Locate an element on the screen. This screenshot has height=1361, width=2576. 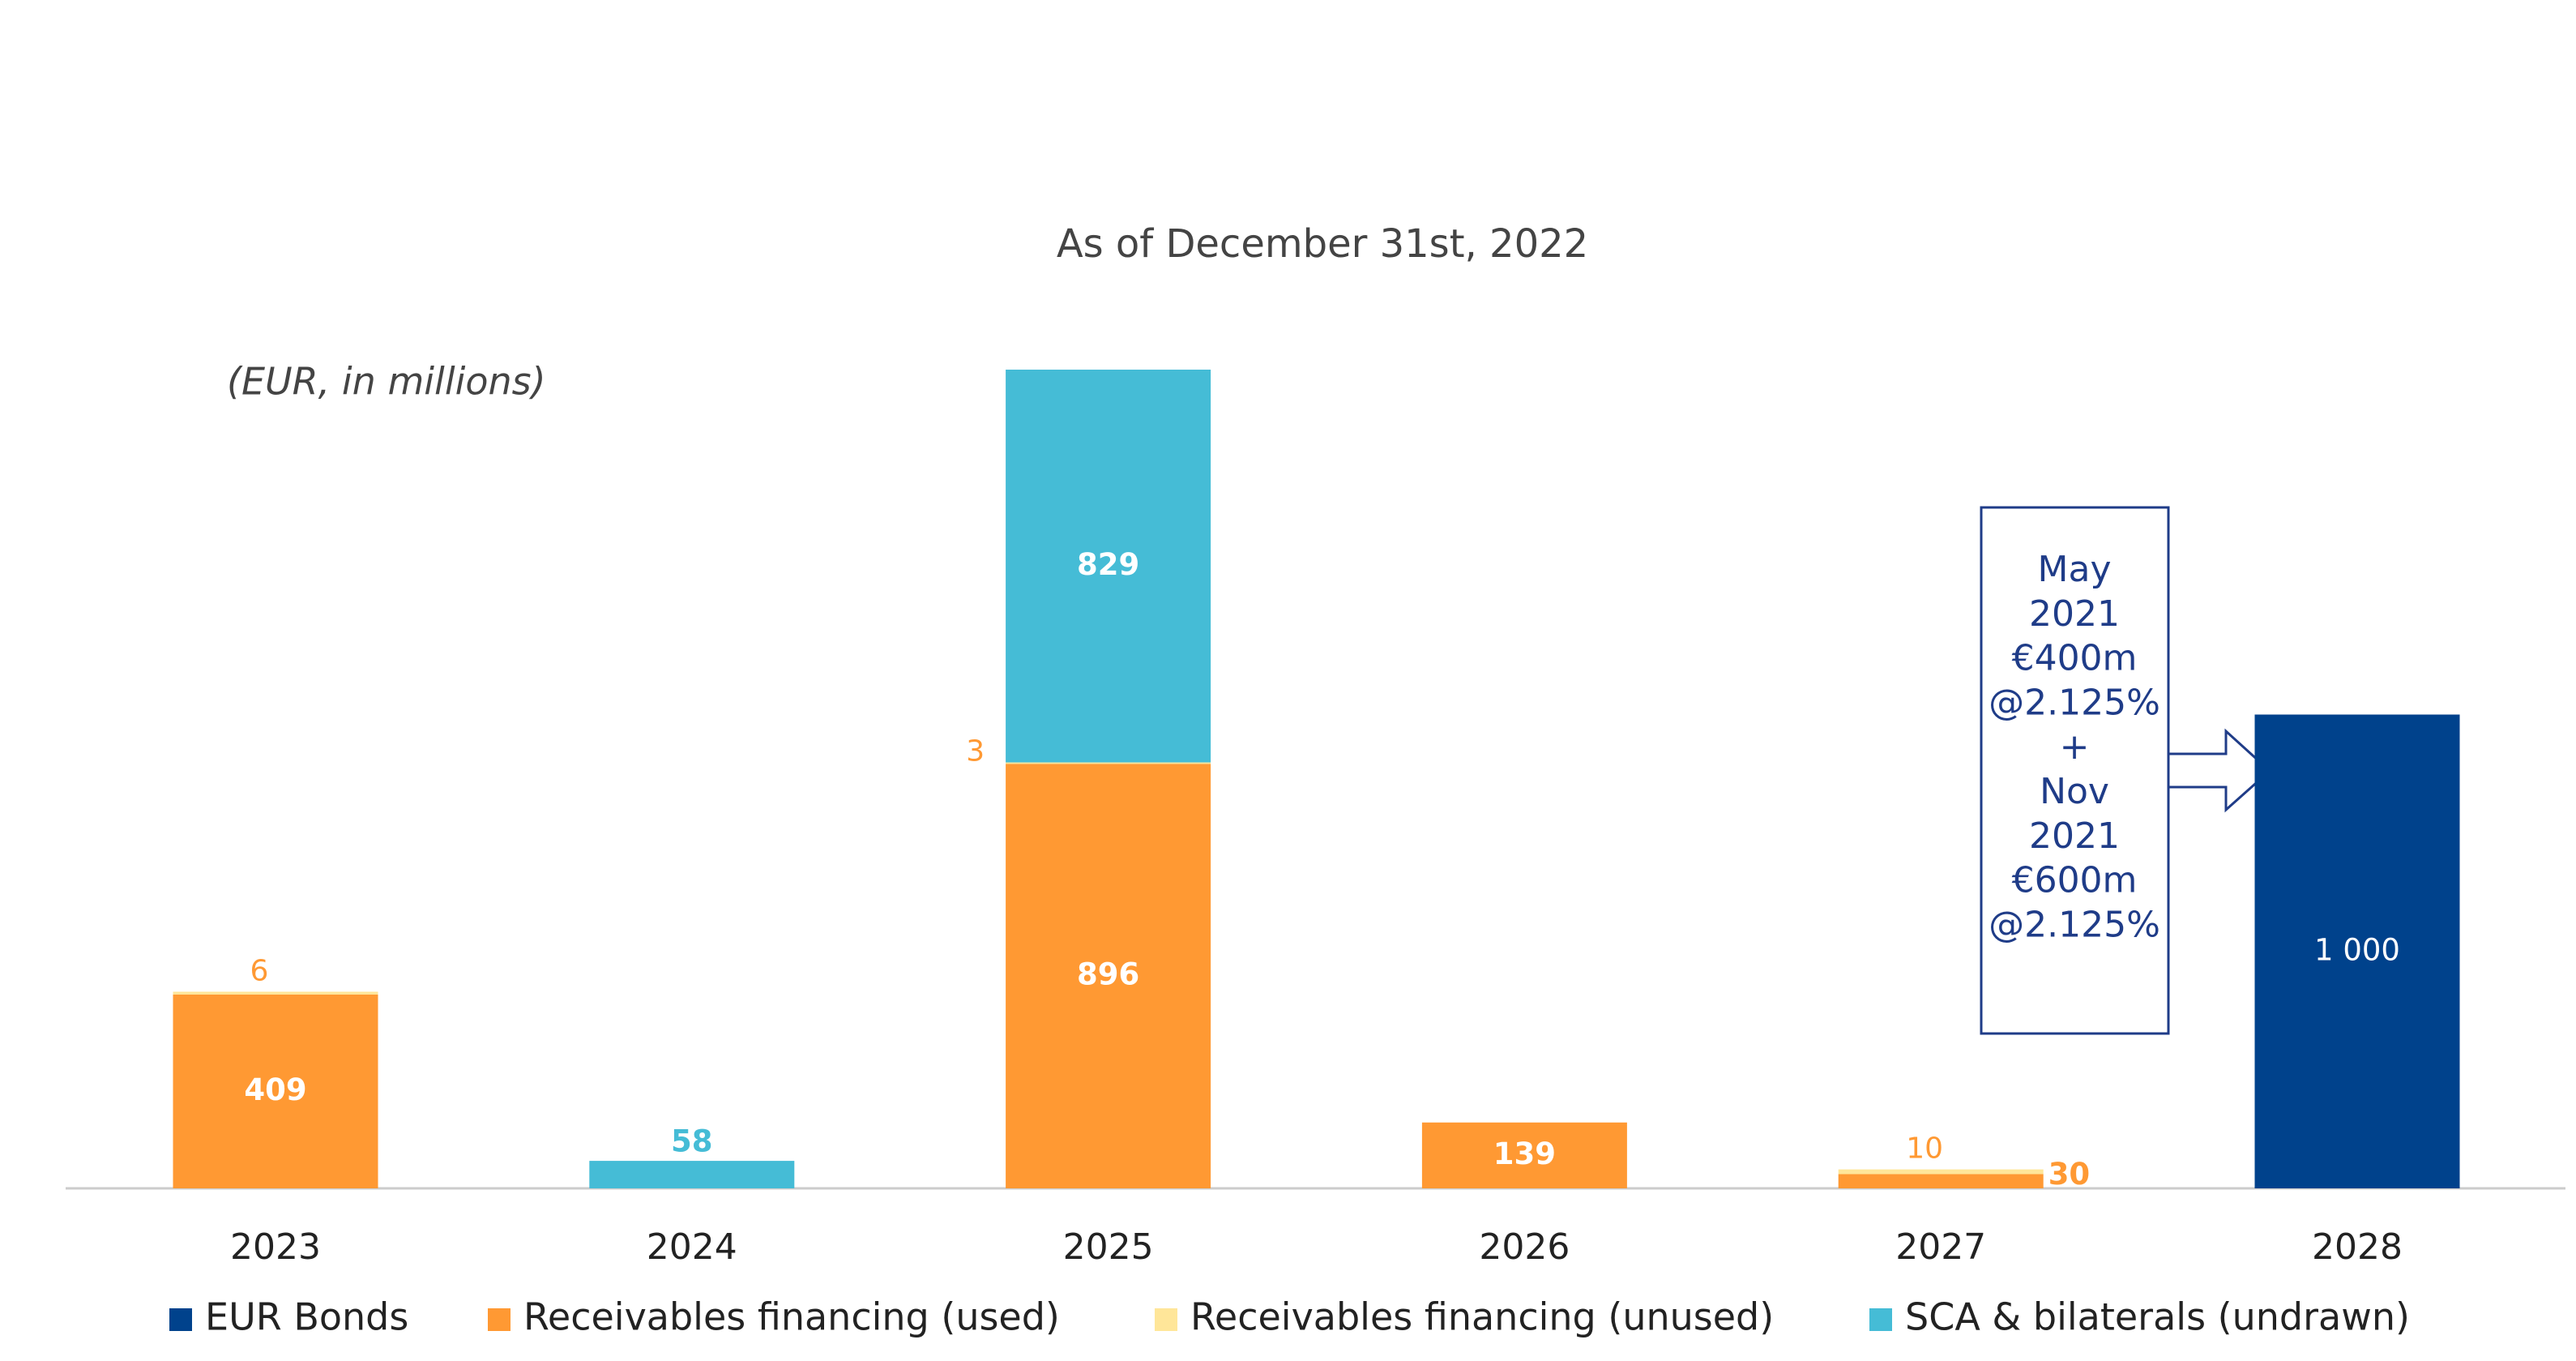
x-tick-label: 2026 is located at coordinates (1524, 1247).